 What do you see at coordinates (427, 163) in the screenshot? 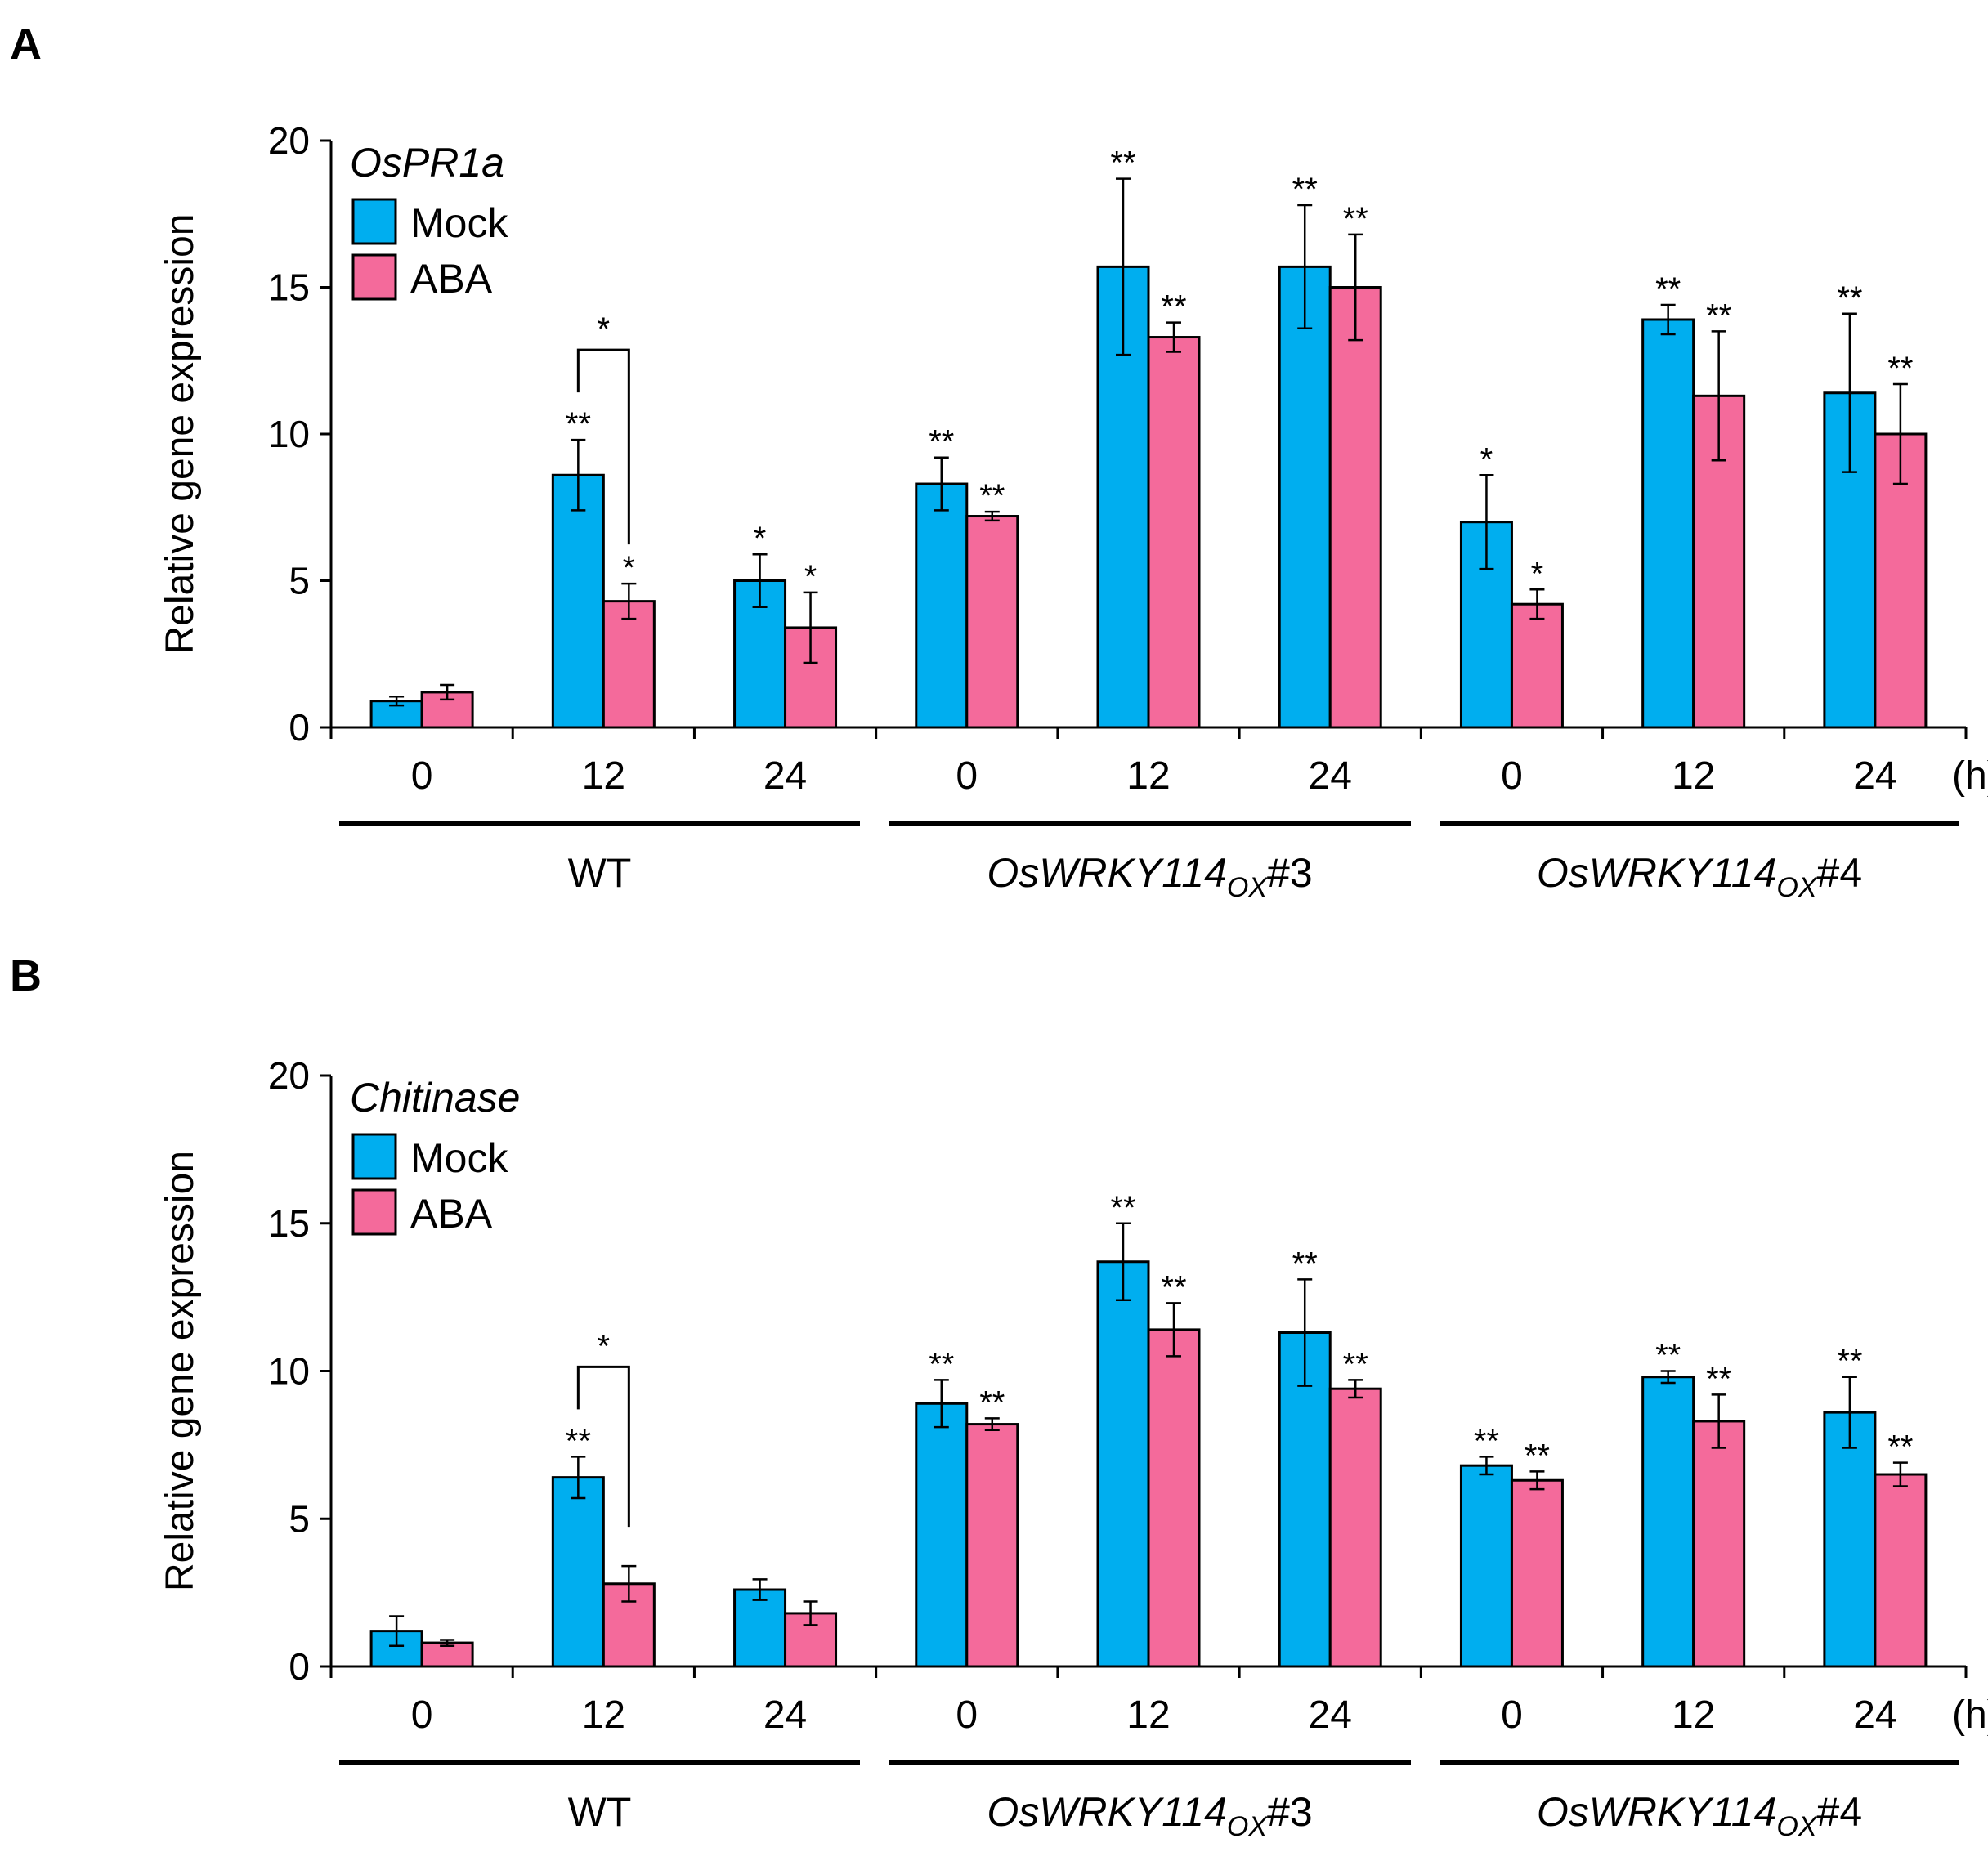
I see `gene-name: OsPR1a` at bounding box center [427, 163].